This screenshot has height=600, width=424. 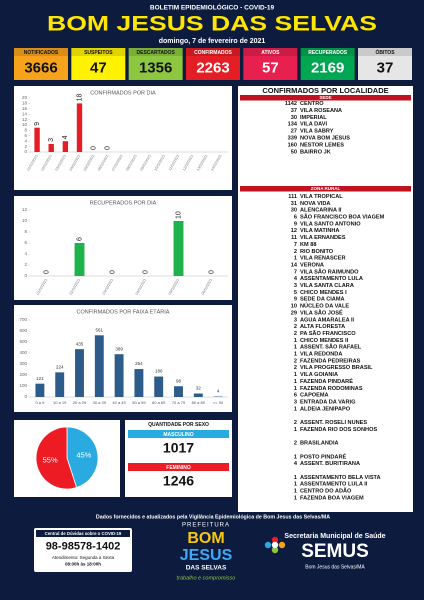 What do you see at coordinates (295, 293) in the screenshot?
I see `locality-count: 5` at bounding box center [295, 293].